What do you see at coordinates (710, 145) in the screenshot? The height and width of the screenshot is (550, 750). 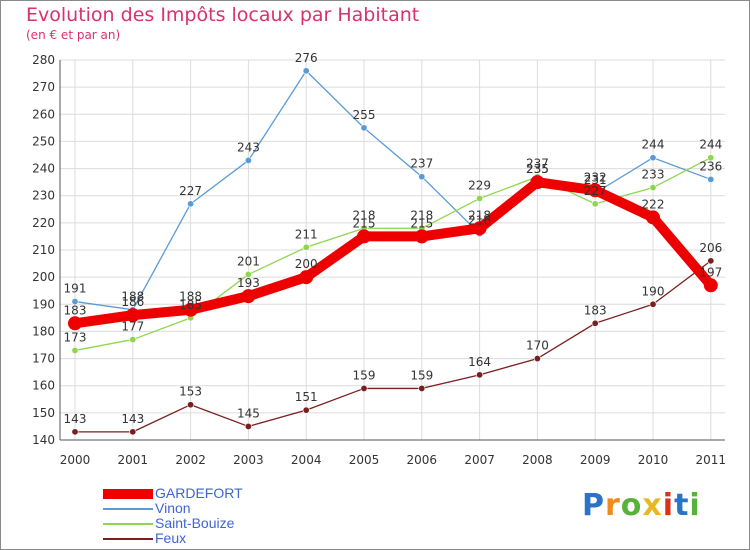 I see `data-label-saint-bouize: 244` at bounding box center [710, 145].